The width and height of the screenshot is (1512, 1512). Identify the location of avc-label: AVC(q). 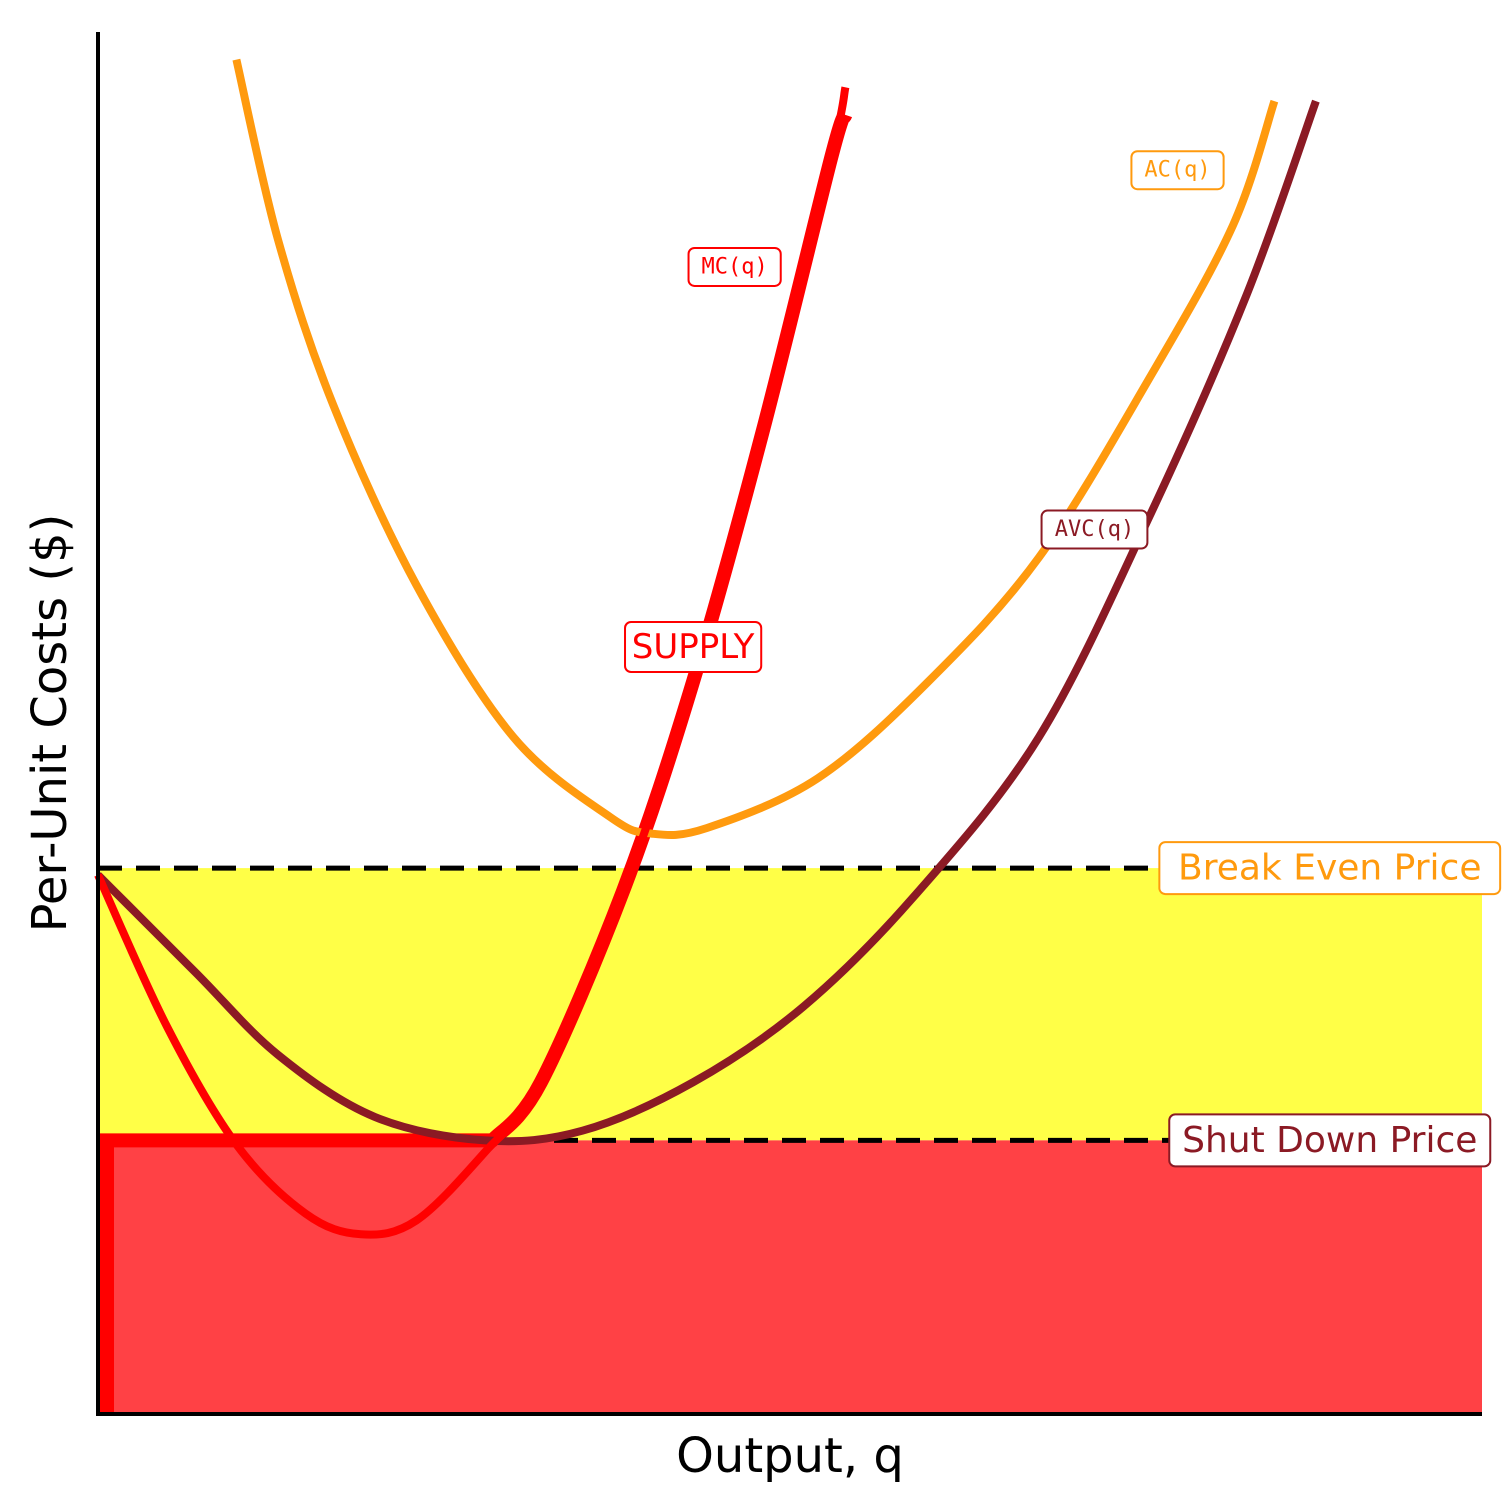
(1094, 529).